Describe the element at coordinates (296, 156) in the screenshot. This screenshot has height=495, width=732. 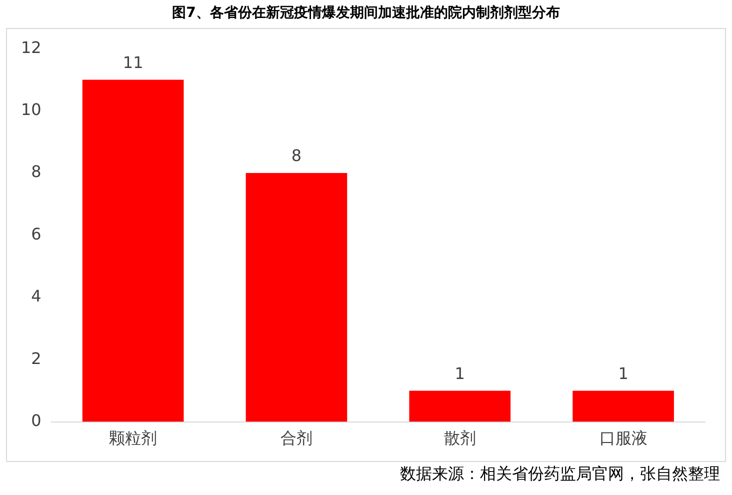
I see `data-label: 8` at that location.